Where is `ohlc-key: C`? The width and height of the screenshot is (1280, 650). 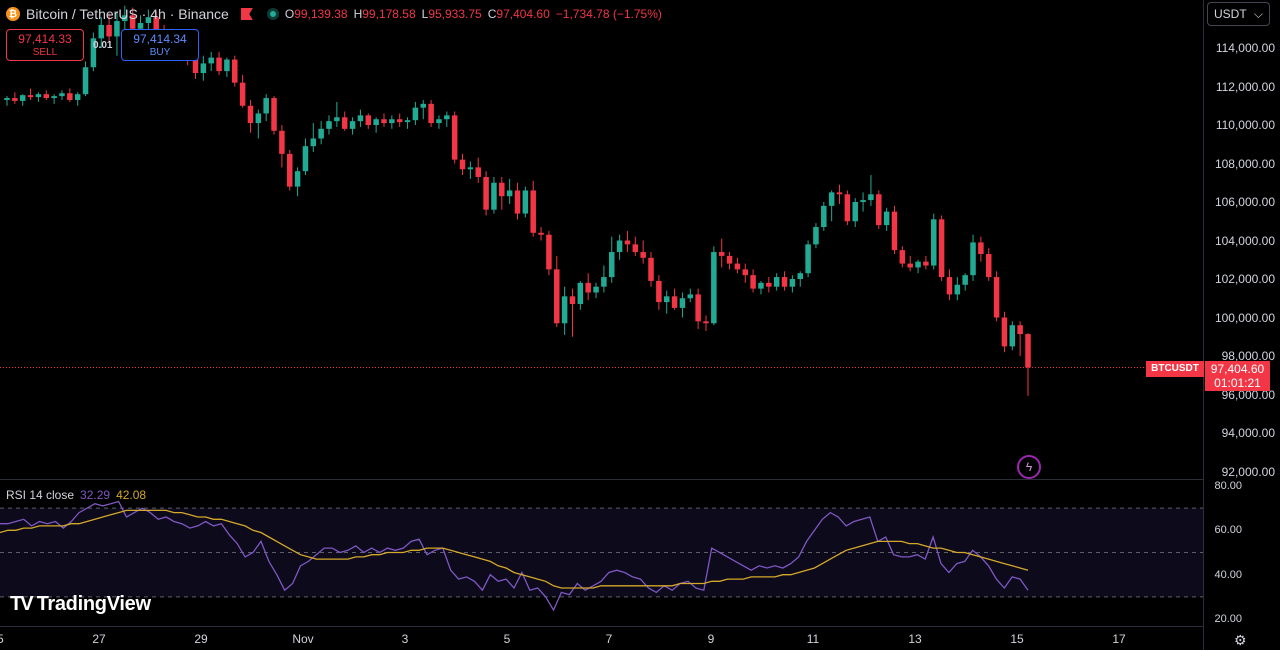 ohlc-key: C is located at coordinates (492, 14).